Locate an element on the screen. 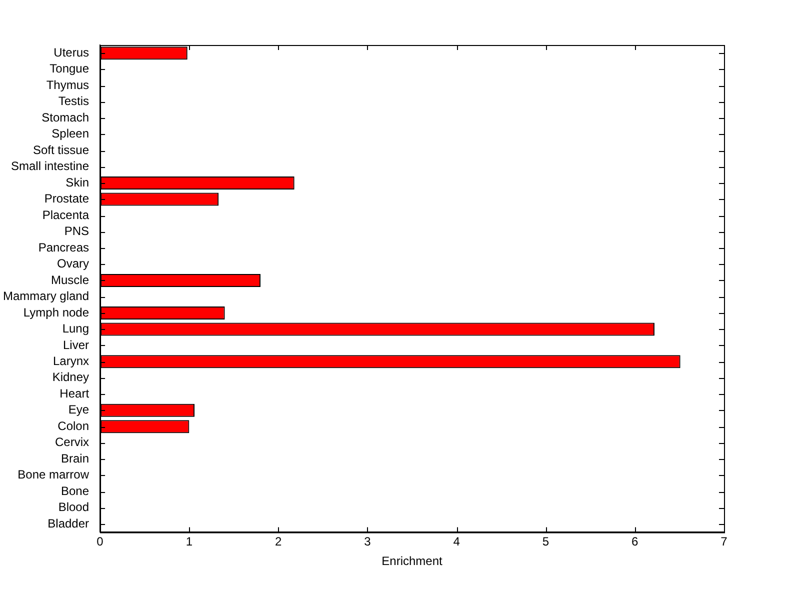 Image resolution: width=800 pixels, height=599 pixels. y-tick-label: Ovary is located at coordinates (73, 263).